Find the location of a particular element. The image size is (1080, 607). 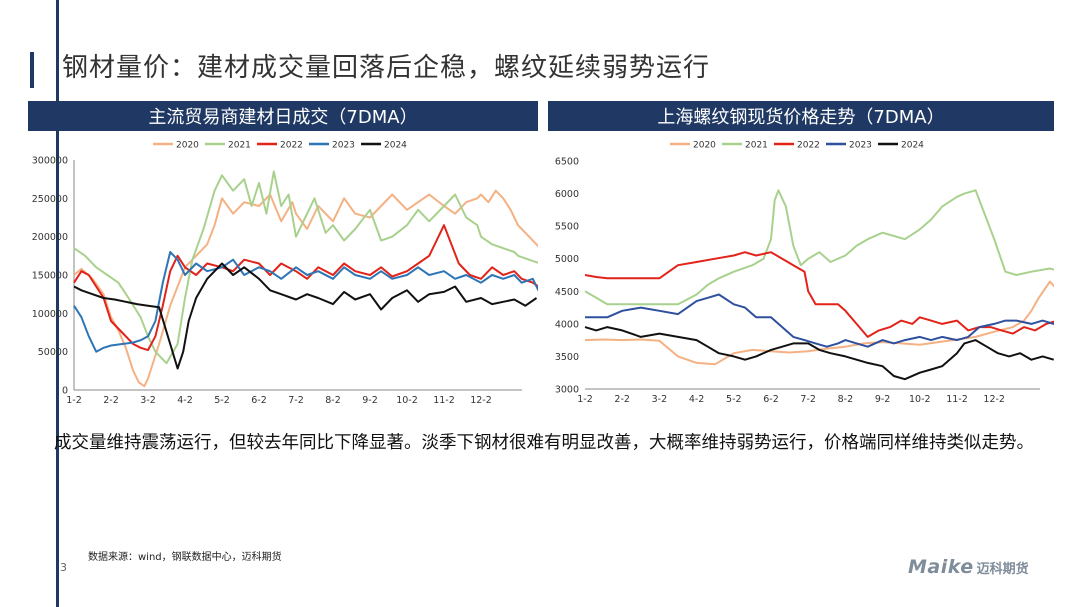

y-tick-label: 5500 is located at coordinates (567, 227).